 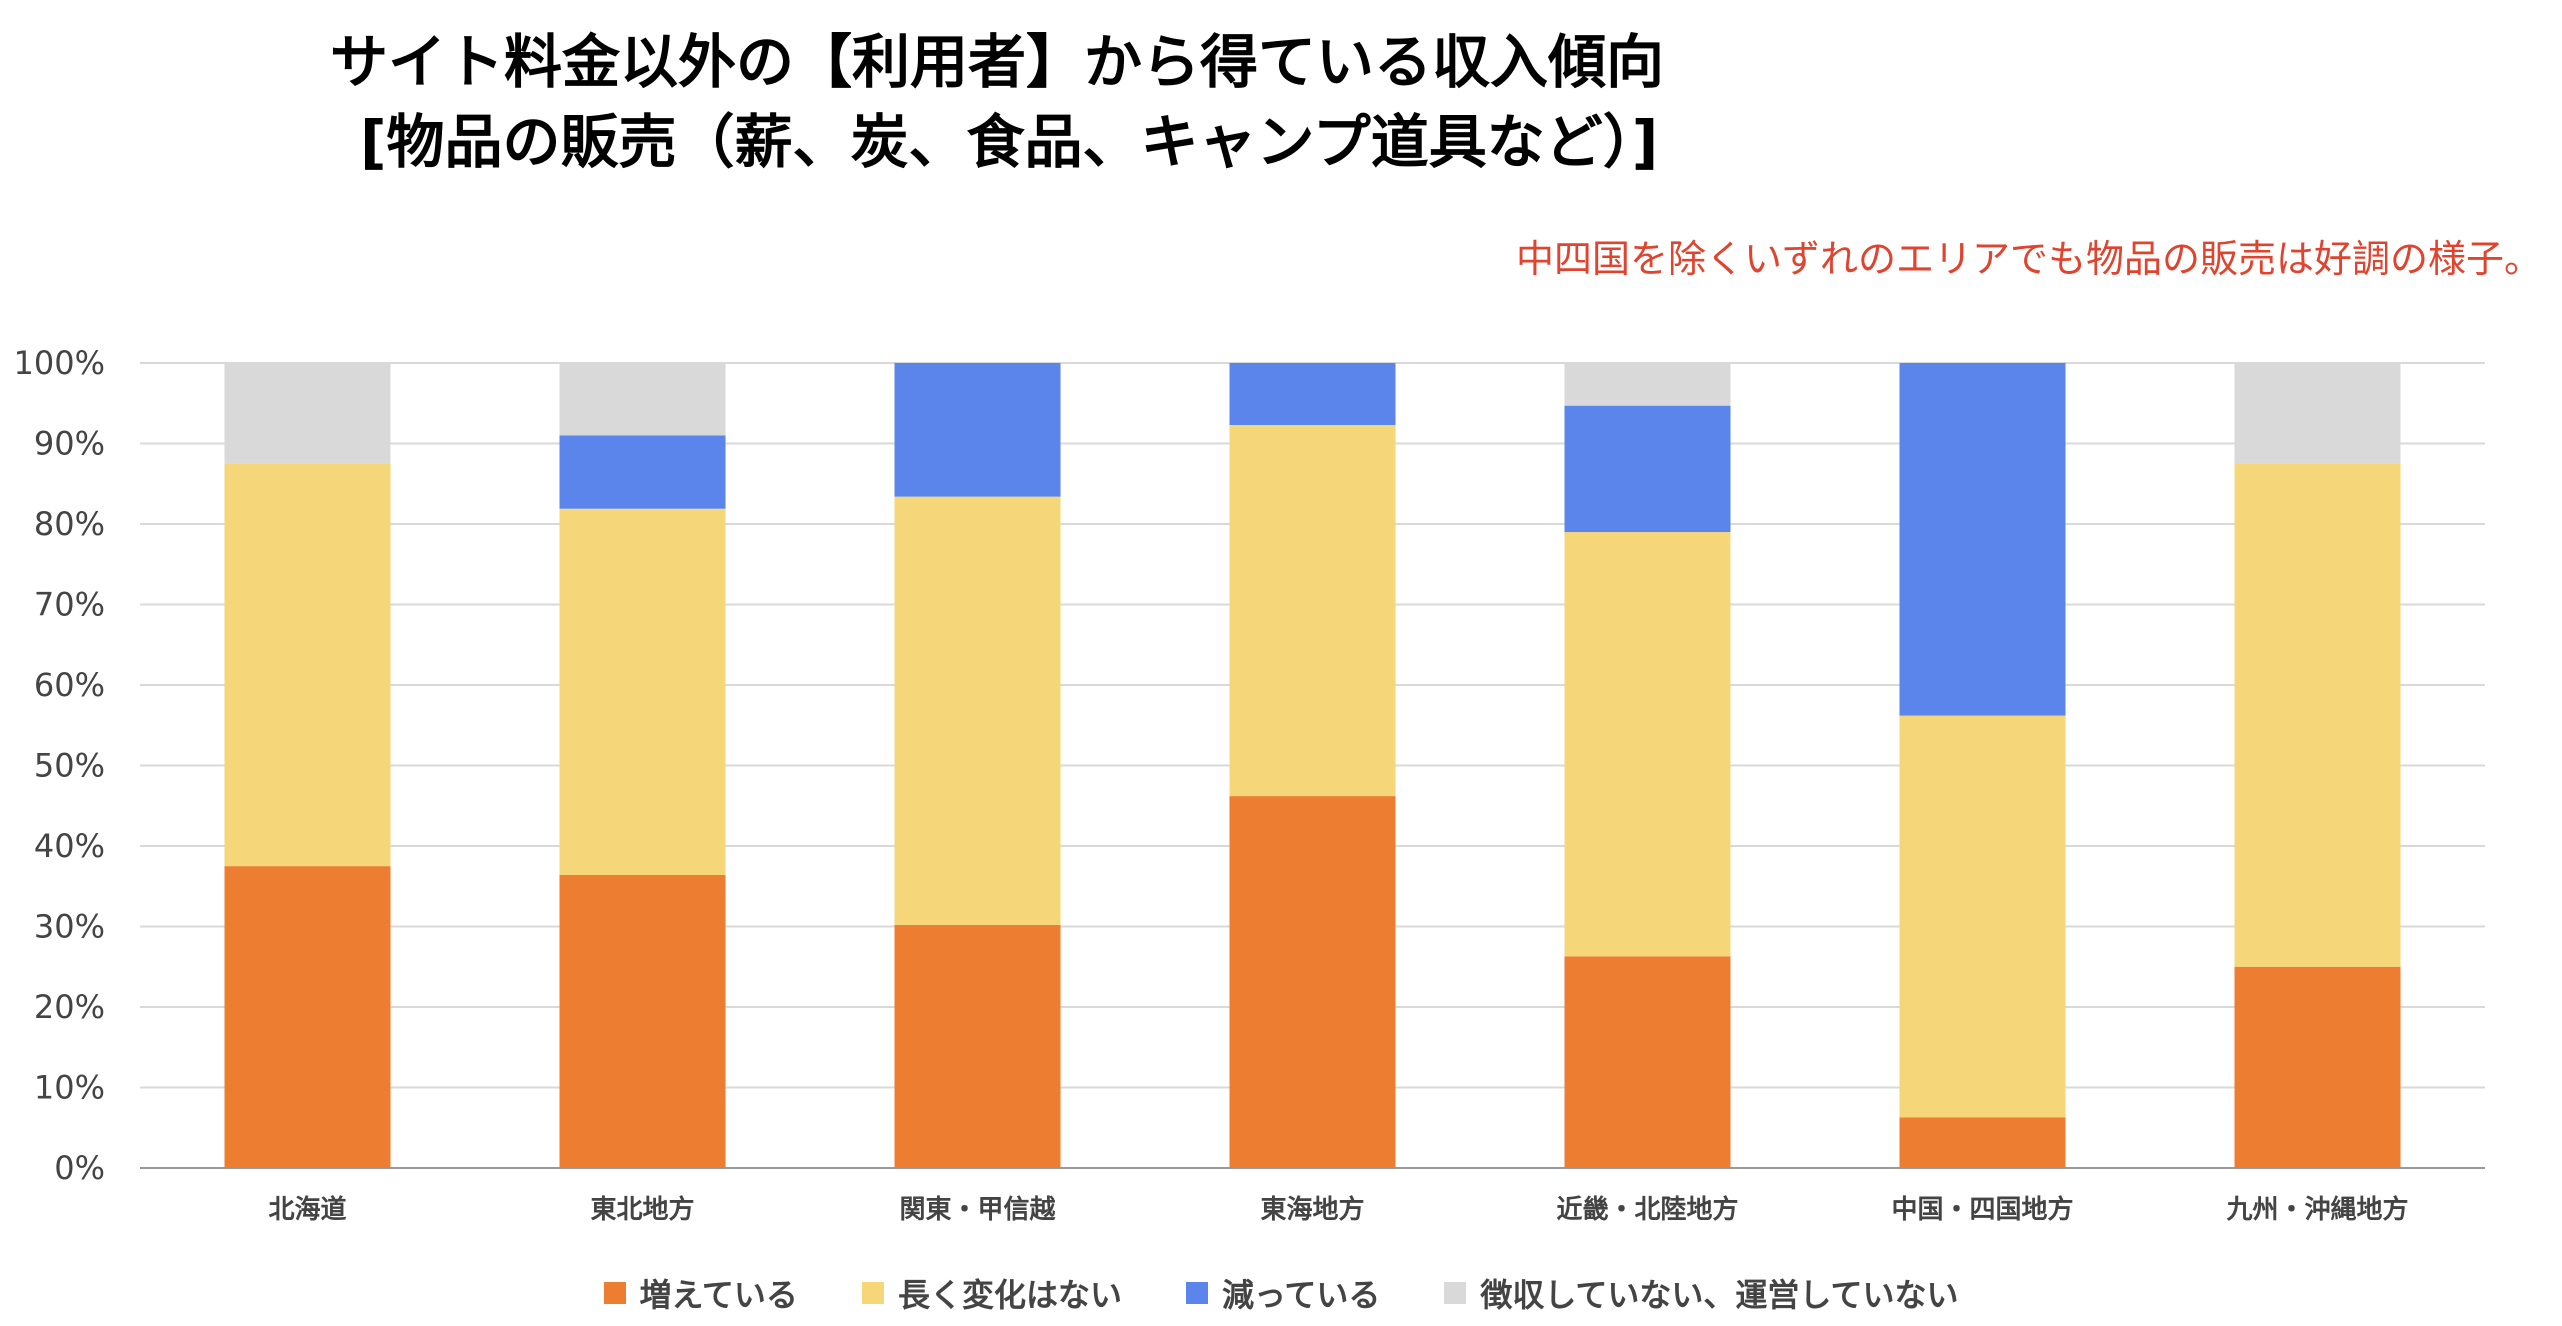 I want to click on y-tick-label: 80%, so click(x=69, y=524).